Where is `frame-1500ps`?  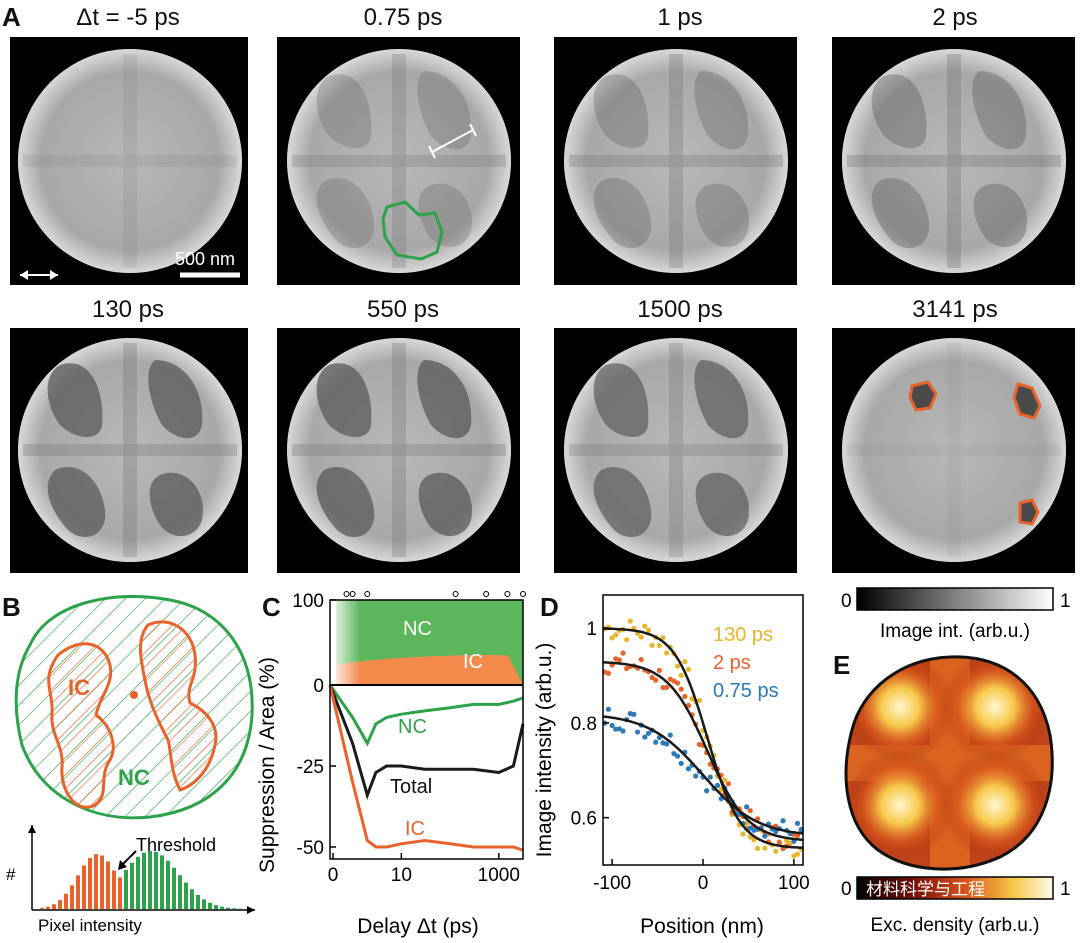
frame-1500ps is located at coordinates (675, 450).